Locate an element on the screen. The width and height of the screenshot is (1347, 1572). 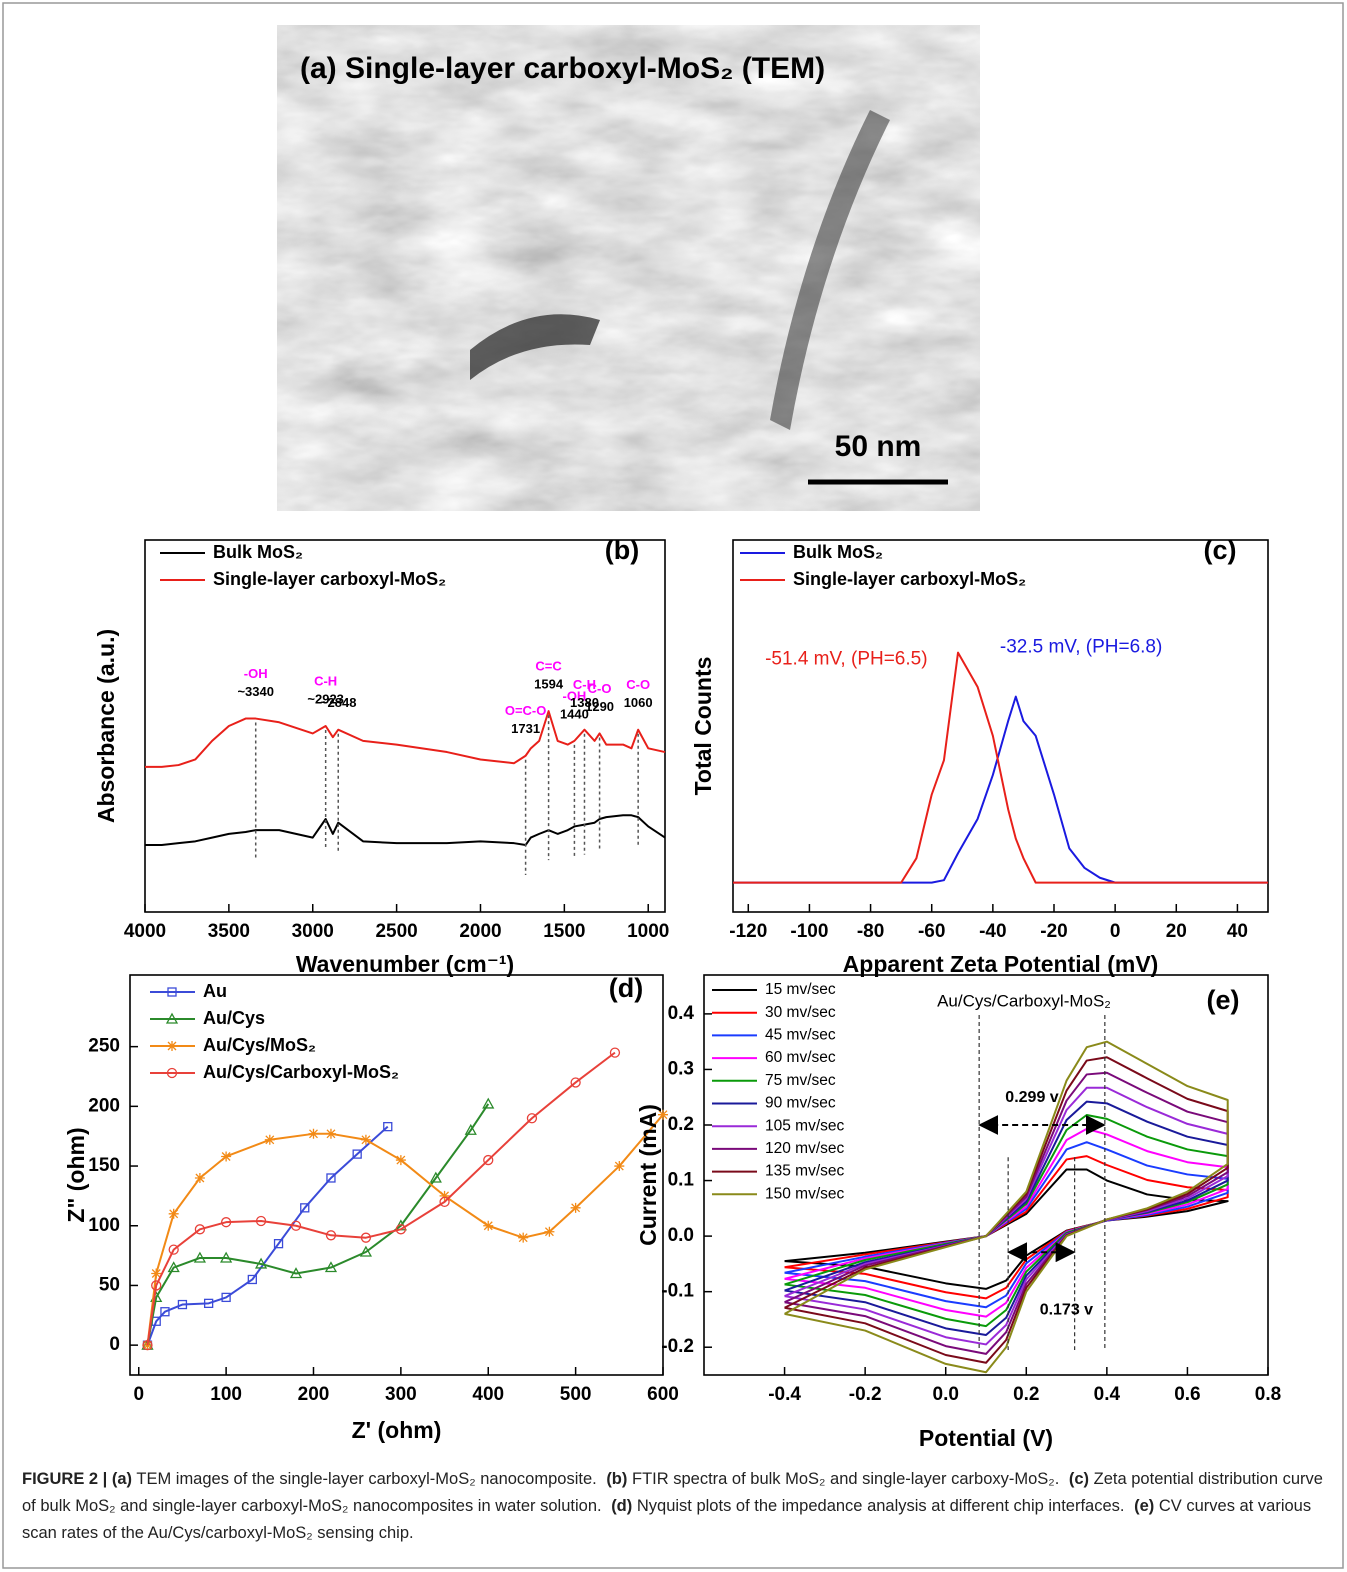
x-tick-label: 0 is located at coordinates (138, 1394).